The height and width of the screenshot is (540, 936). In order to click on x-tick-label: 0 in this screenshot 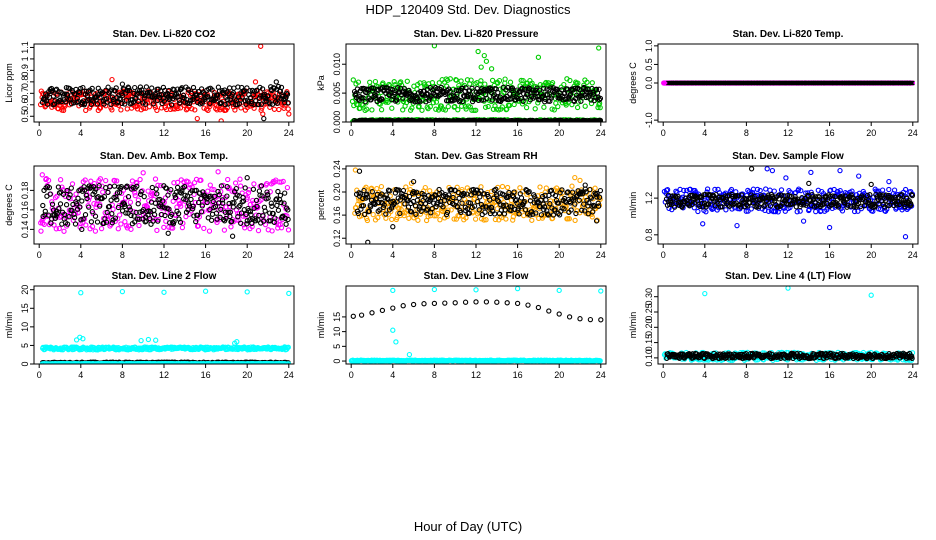, I will do `click(351, 133)`.